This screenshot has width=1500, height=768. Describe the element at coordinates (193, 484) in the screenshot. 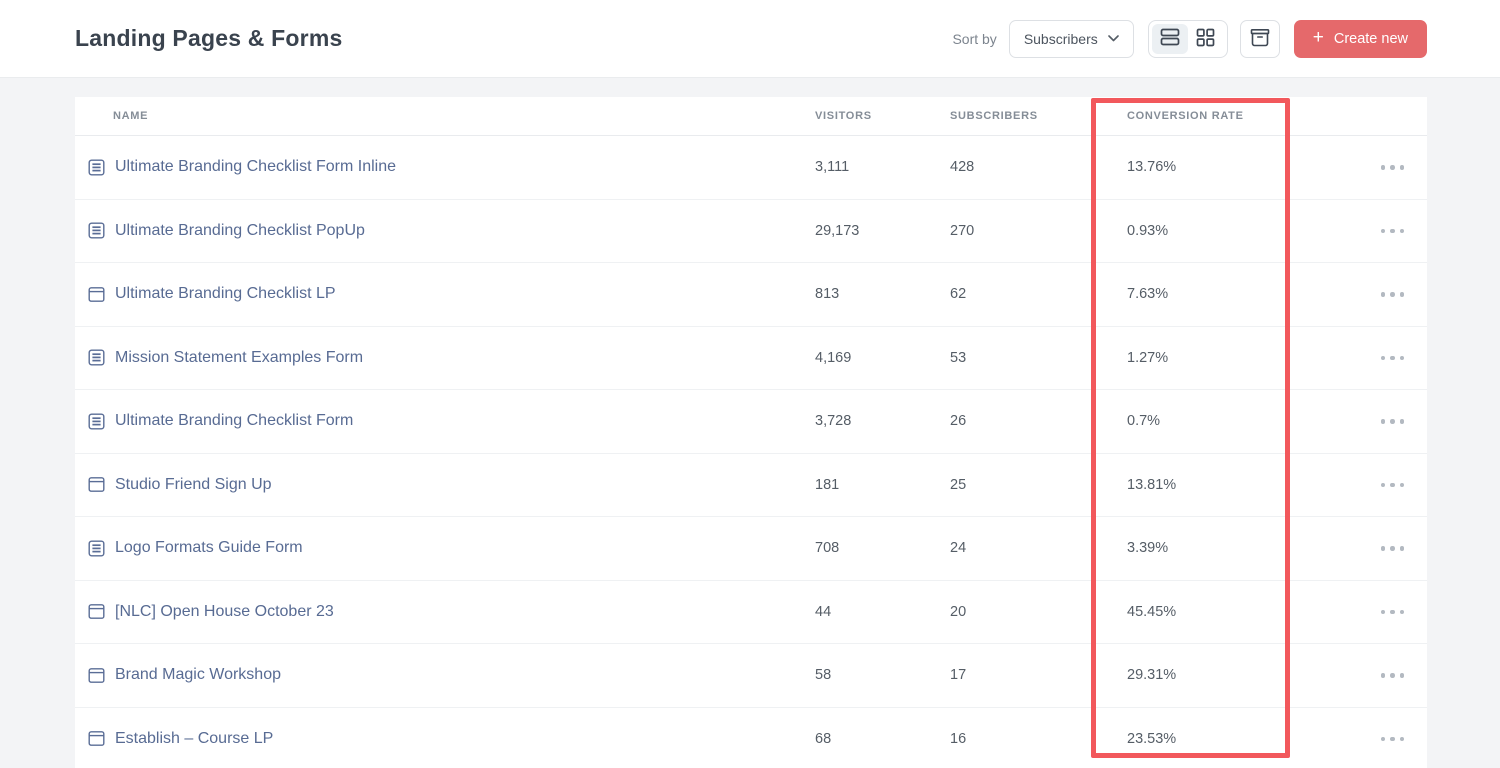

I see `row-name-link: Studio Friend Sign Up` at that location.